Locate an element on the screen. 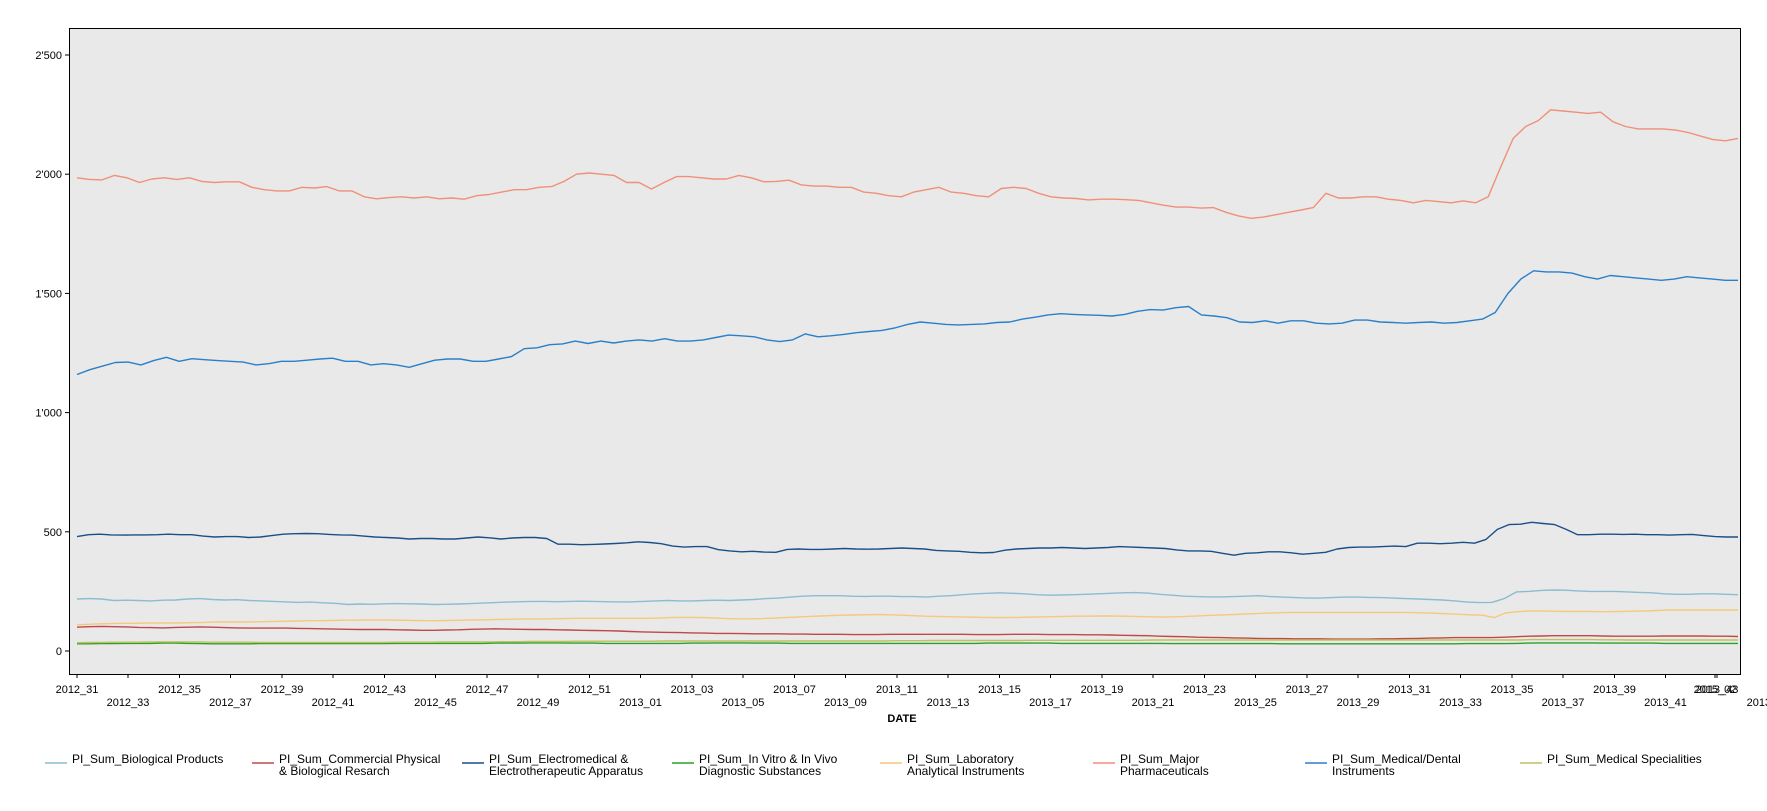 This screenshot has height=811, width=1767. x-tick-label: 2013_07 is located at coordinates (794, 690).